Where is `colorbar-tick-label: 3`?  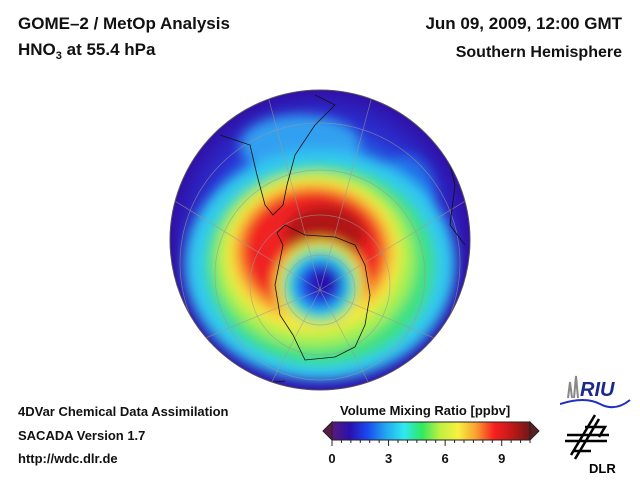 colorbar-tick-label: 3 is located at coordinates (388, 458).